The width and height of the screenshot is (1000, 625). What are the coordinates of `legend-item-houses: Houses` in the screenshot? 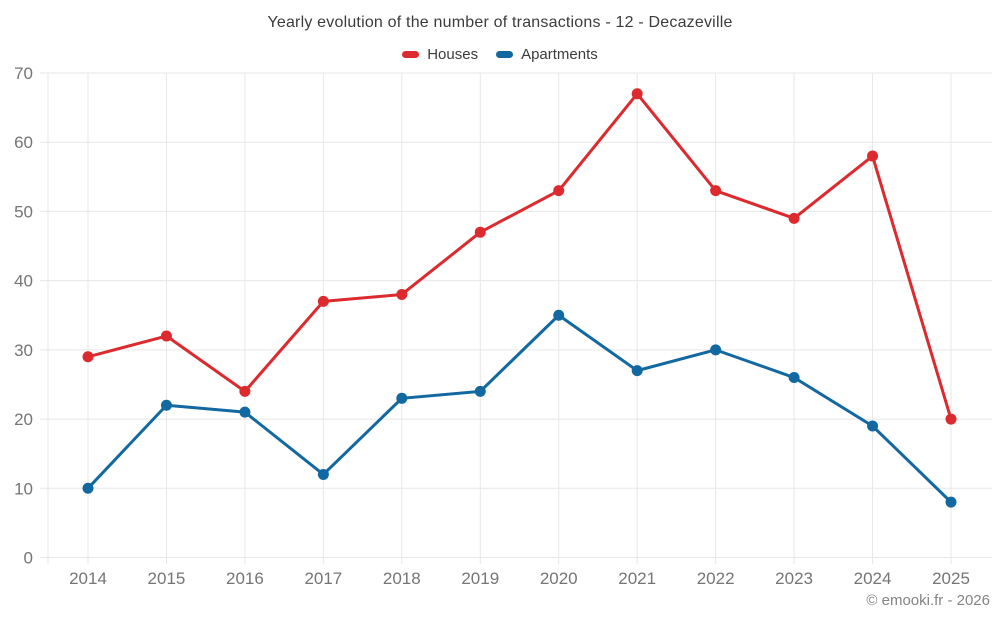 It's located at (440, 54).